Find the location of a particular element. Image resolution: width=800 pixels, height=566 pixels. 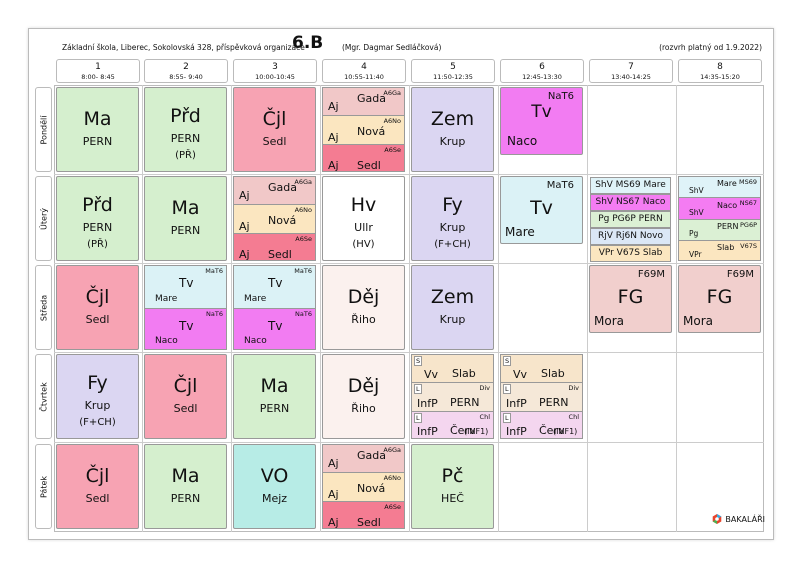

lesson-cell: MaT6 Tv Mare is located at coordinates (541, 210).